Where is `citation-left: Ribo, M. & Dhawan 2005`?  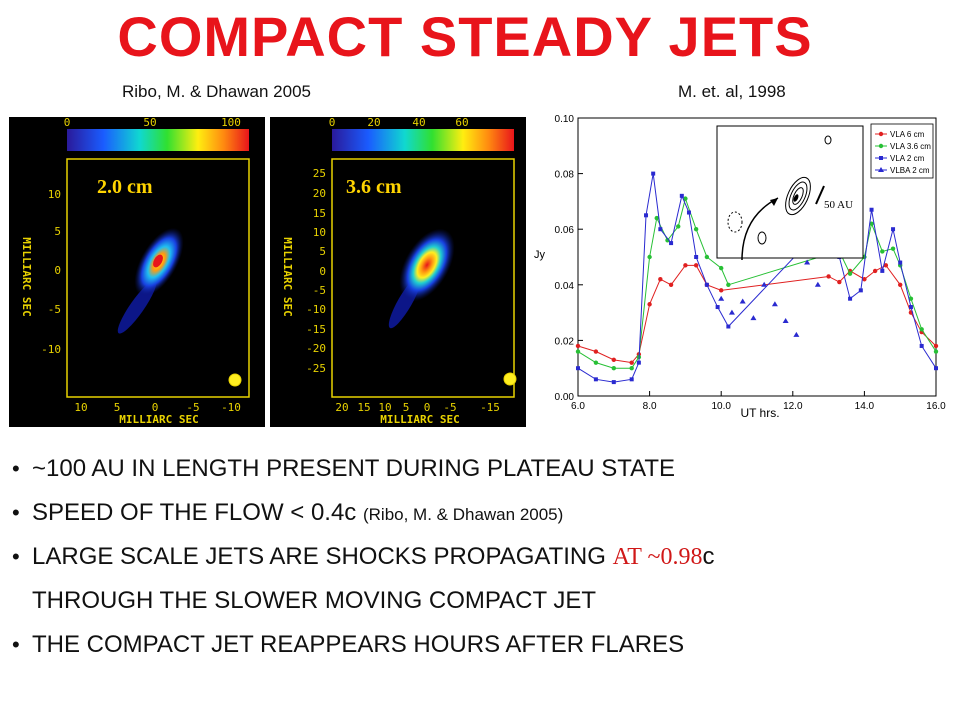 citation-left: Ribo, M. & Dhawan 2005 is located at coordinates (216, 91).